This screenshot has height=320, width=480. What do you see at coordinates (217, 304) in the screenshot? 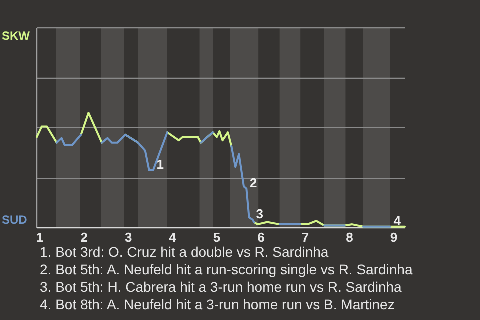
I see `text: 4. Bot 8th: A. Neufeld hit a 3-run home run vs B. Martinez` at bounding box center [217, 304].